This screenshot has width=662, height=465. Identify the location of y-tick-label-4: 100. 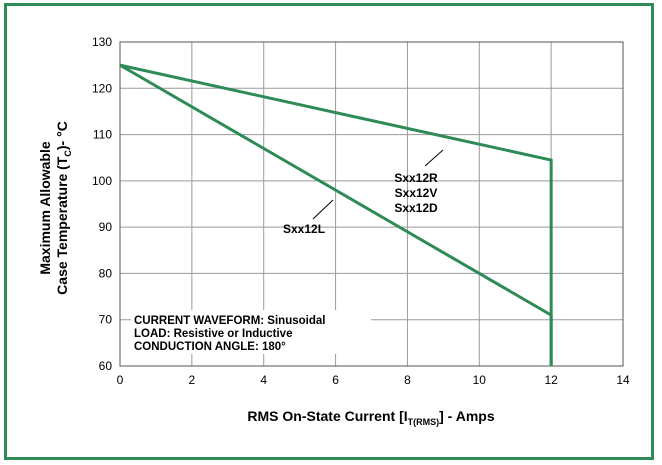
(102, 181).